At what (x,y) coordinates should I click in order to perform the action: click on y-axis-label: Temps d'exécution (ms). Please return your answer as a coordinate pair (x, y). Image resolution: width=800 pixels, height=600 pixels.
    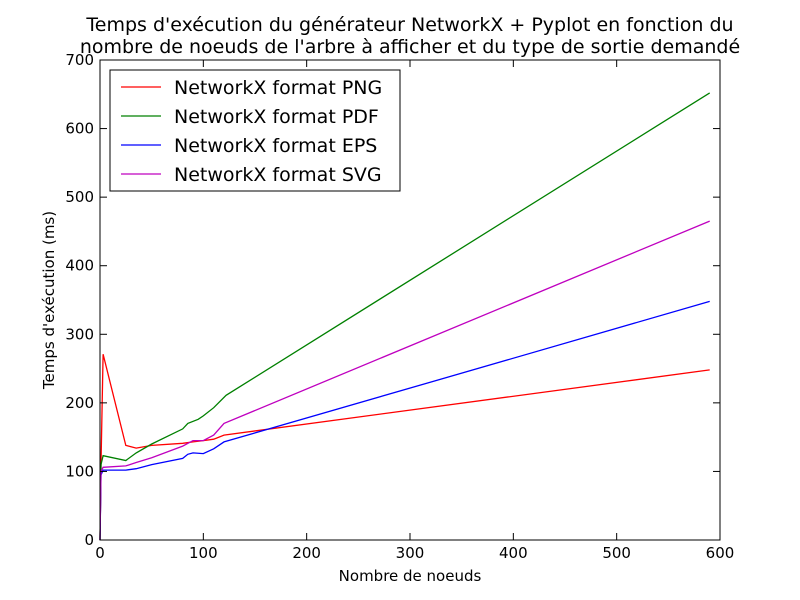
    Looking at the image, I should click on (49, 300).